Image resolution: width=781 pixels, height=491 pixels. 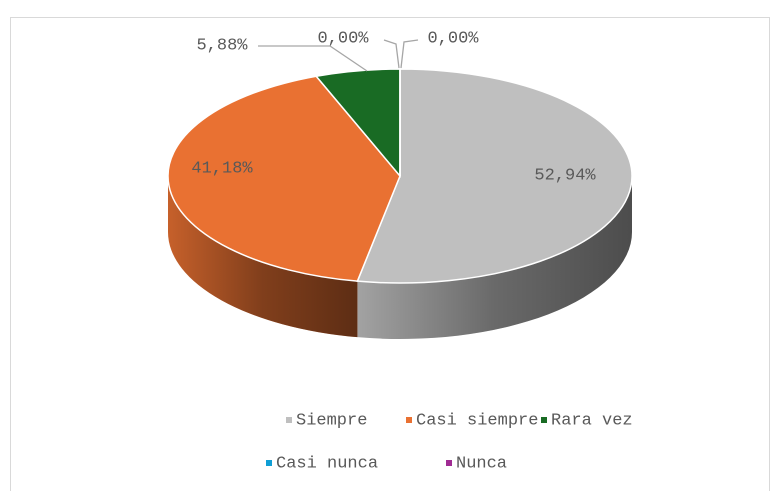 What do you see at coordinates (222, 45) in the screenshot?
I see `data-label: 5,88%` at bounding box center [222, 45].